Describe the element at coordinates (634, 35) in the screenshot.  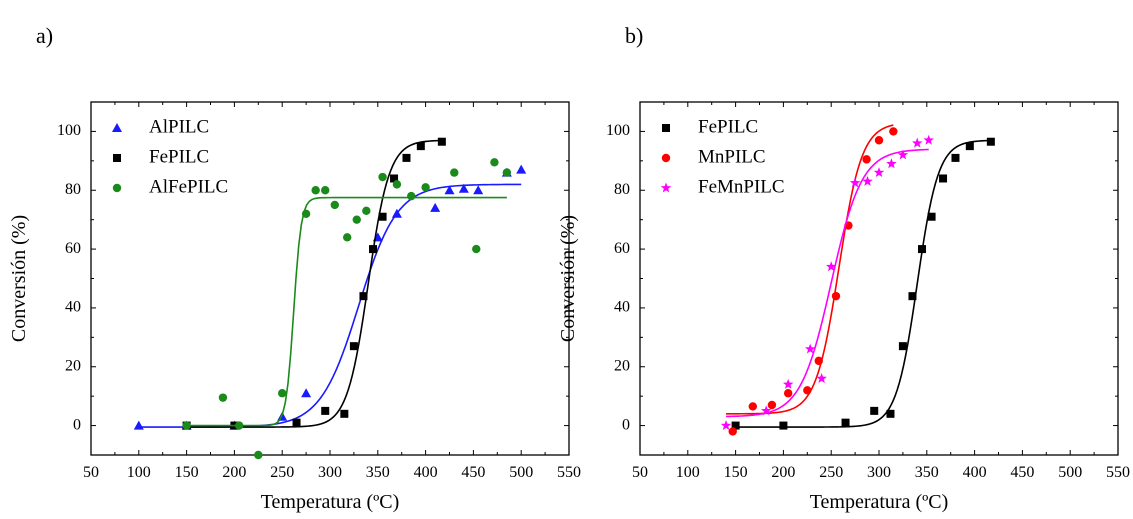
I see `panel-label: b)` at that location.